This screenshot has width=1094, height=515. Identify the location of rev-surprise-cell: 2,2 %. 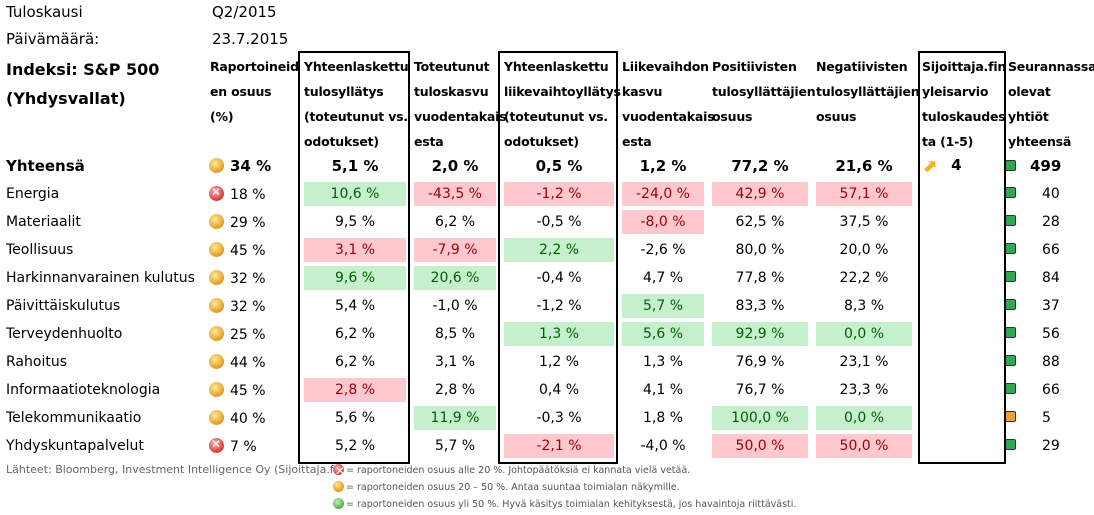
(559, 250).